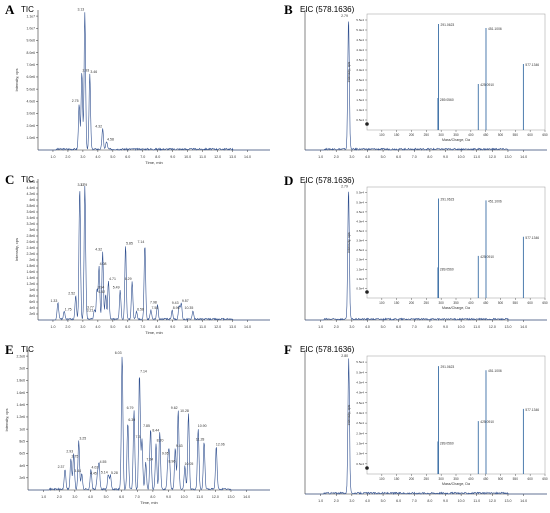 The height and width of the screenshot is (513, 550). What do you see at coordinates (246, 497) in the screenshot?
I see `x-tick-label: 14.0` at bounding box center [246, 497].